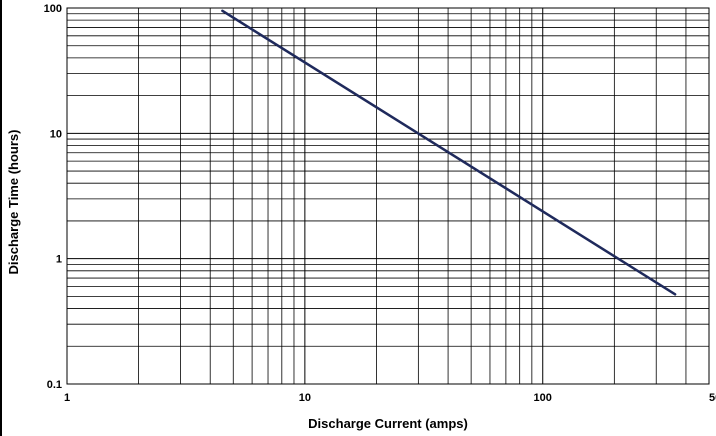  Describe the element at coordinates (54, 385) in the screenshot. I see `y-tick-label: 0.1` at that location.